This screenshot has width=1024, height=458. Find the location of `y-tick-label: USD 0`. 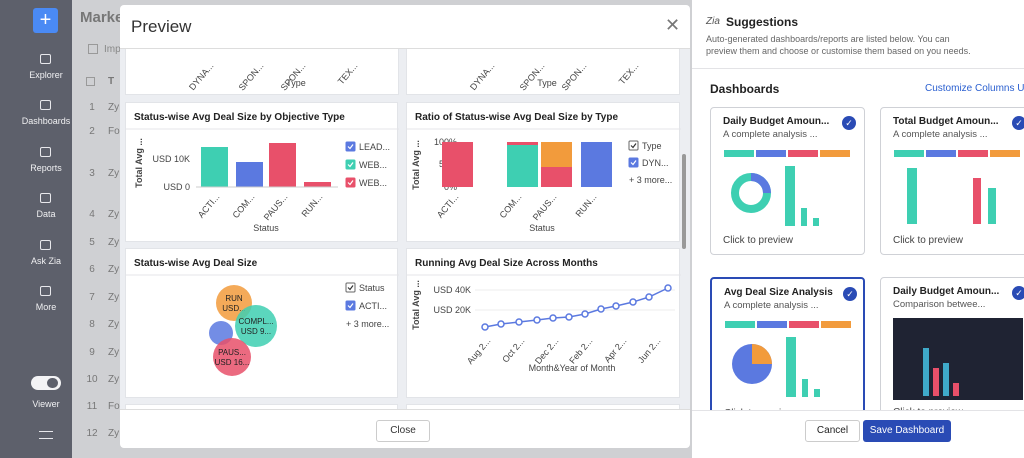

y-tick-label: USD 0 is located at coordinates (176, 187).